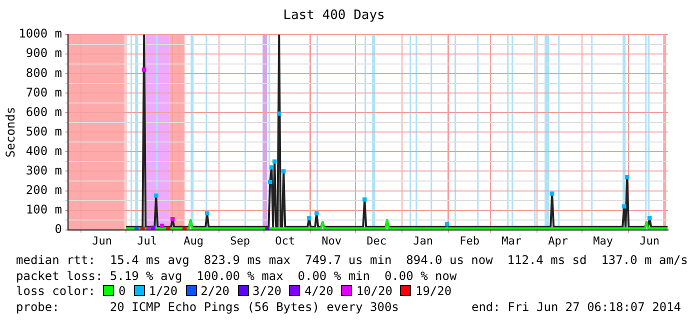 Image resolution: width=697 pixels, height=321 pixels. What do you see at coordinates (58, 229) in the screenshot?
I see `y-tick-label: 0` at bounding box center [58, 229].